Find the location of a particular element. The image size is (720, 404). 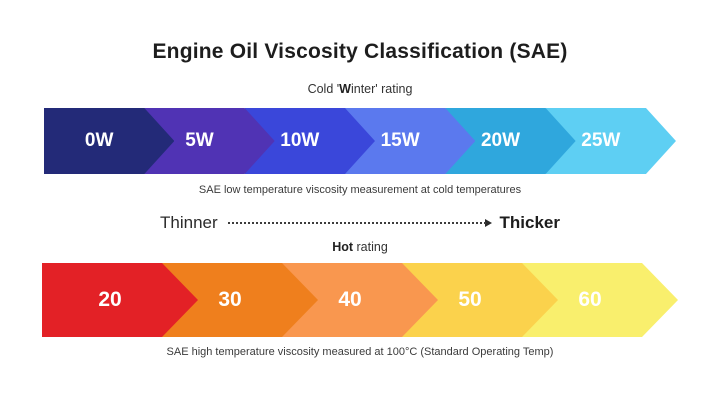

hot-segment-label: 20 is located at coordinates (110, 299).